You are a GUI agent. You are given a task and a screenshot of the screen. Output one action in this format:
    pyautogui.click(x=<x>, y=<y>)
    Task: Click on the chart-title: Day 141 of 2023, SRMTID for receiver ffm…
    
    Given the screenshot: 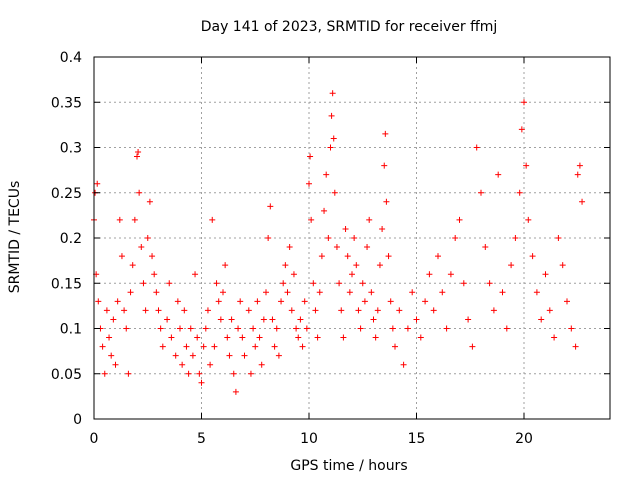 What is the action you would take?
    pyautogui.click(x=349, y=27)
    